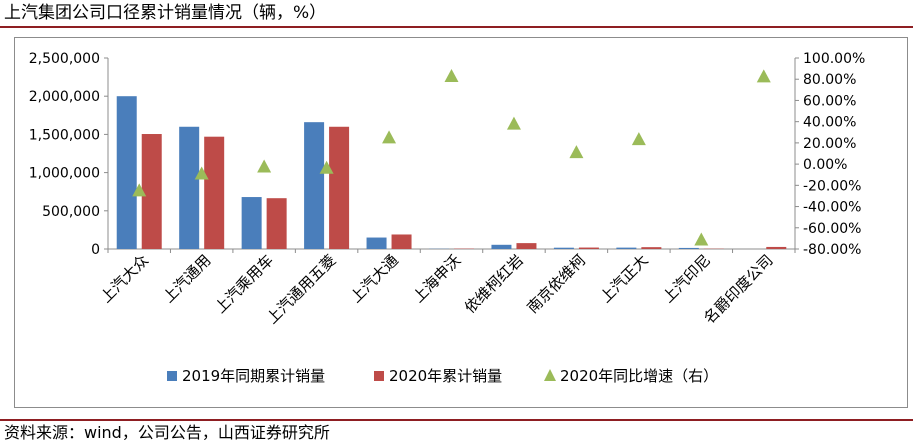 This screenshot has width=913, height=446. I want to click on source-note: 资料来源：wind，公司公告，山西证券研究所, so click(167, 432).